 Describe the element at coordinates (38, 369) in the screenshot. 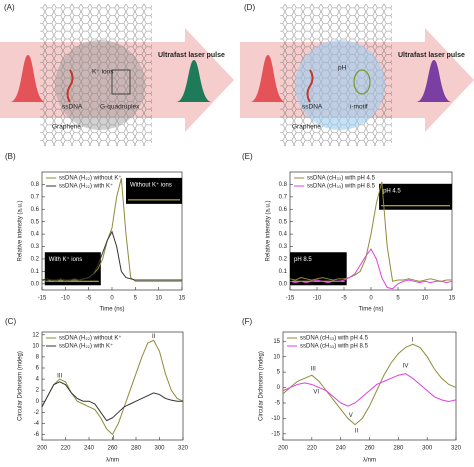

I see `y-tick-label: 6` at that location.